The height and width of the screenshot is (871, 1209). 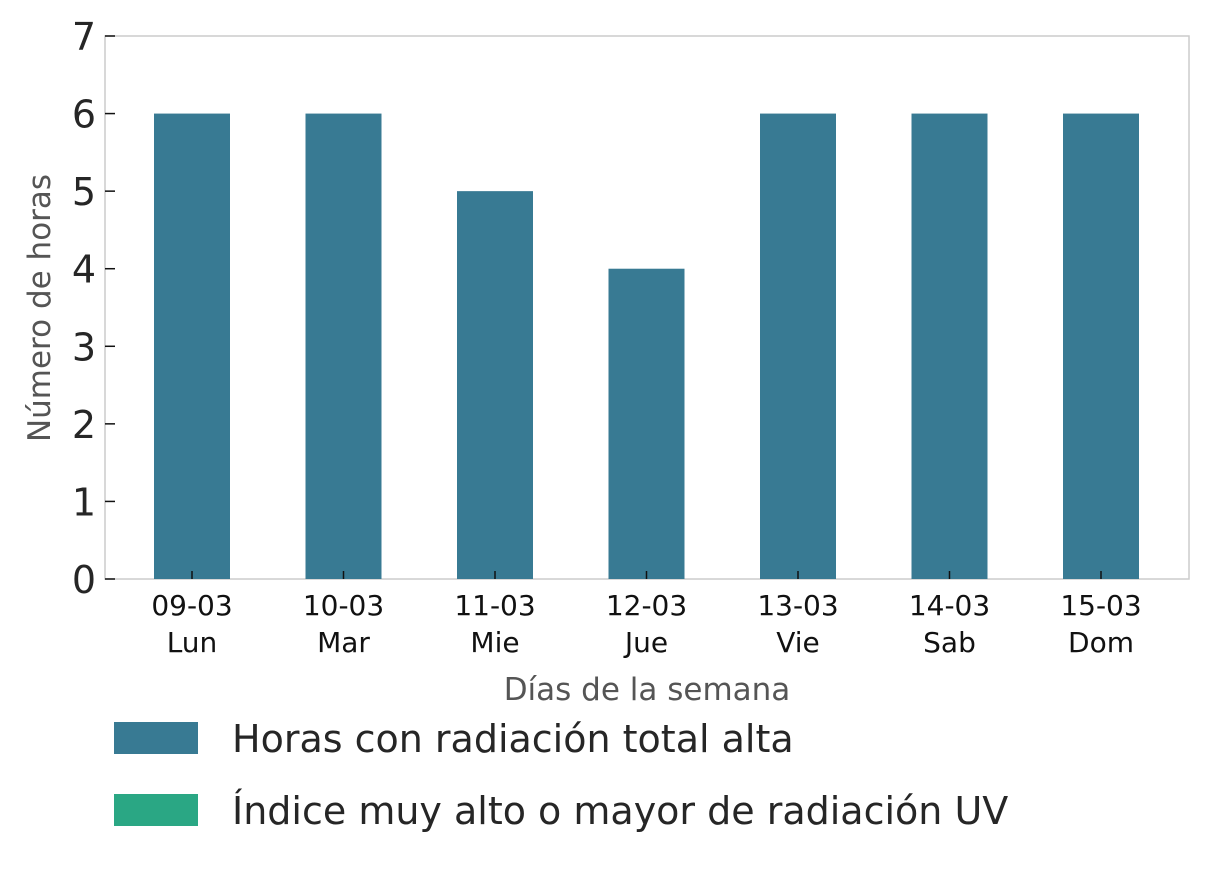 What do you see at coordinates (647, 690) in the screenshot?
I see `x-axis-title: Días de la semana` at bounding box center [647, 690].